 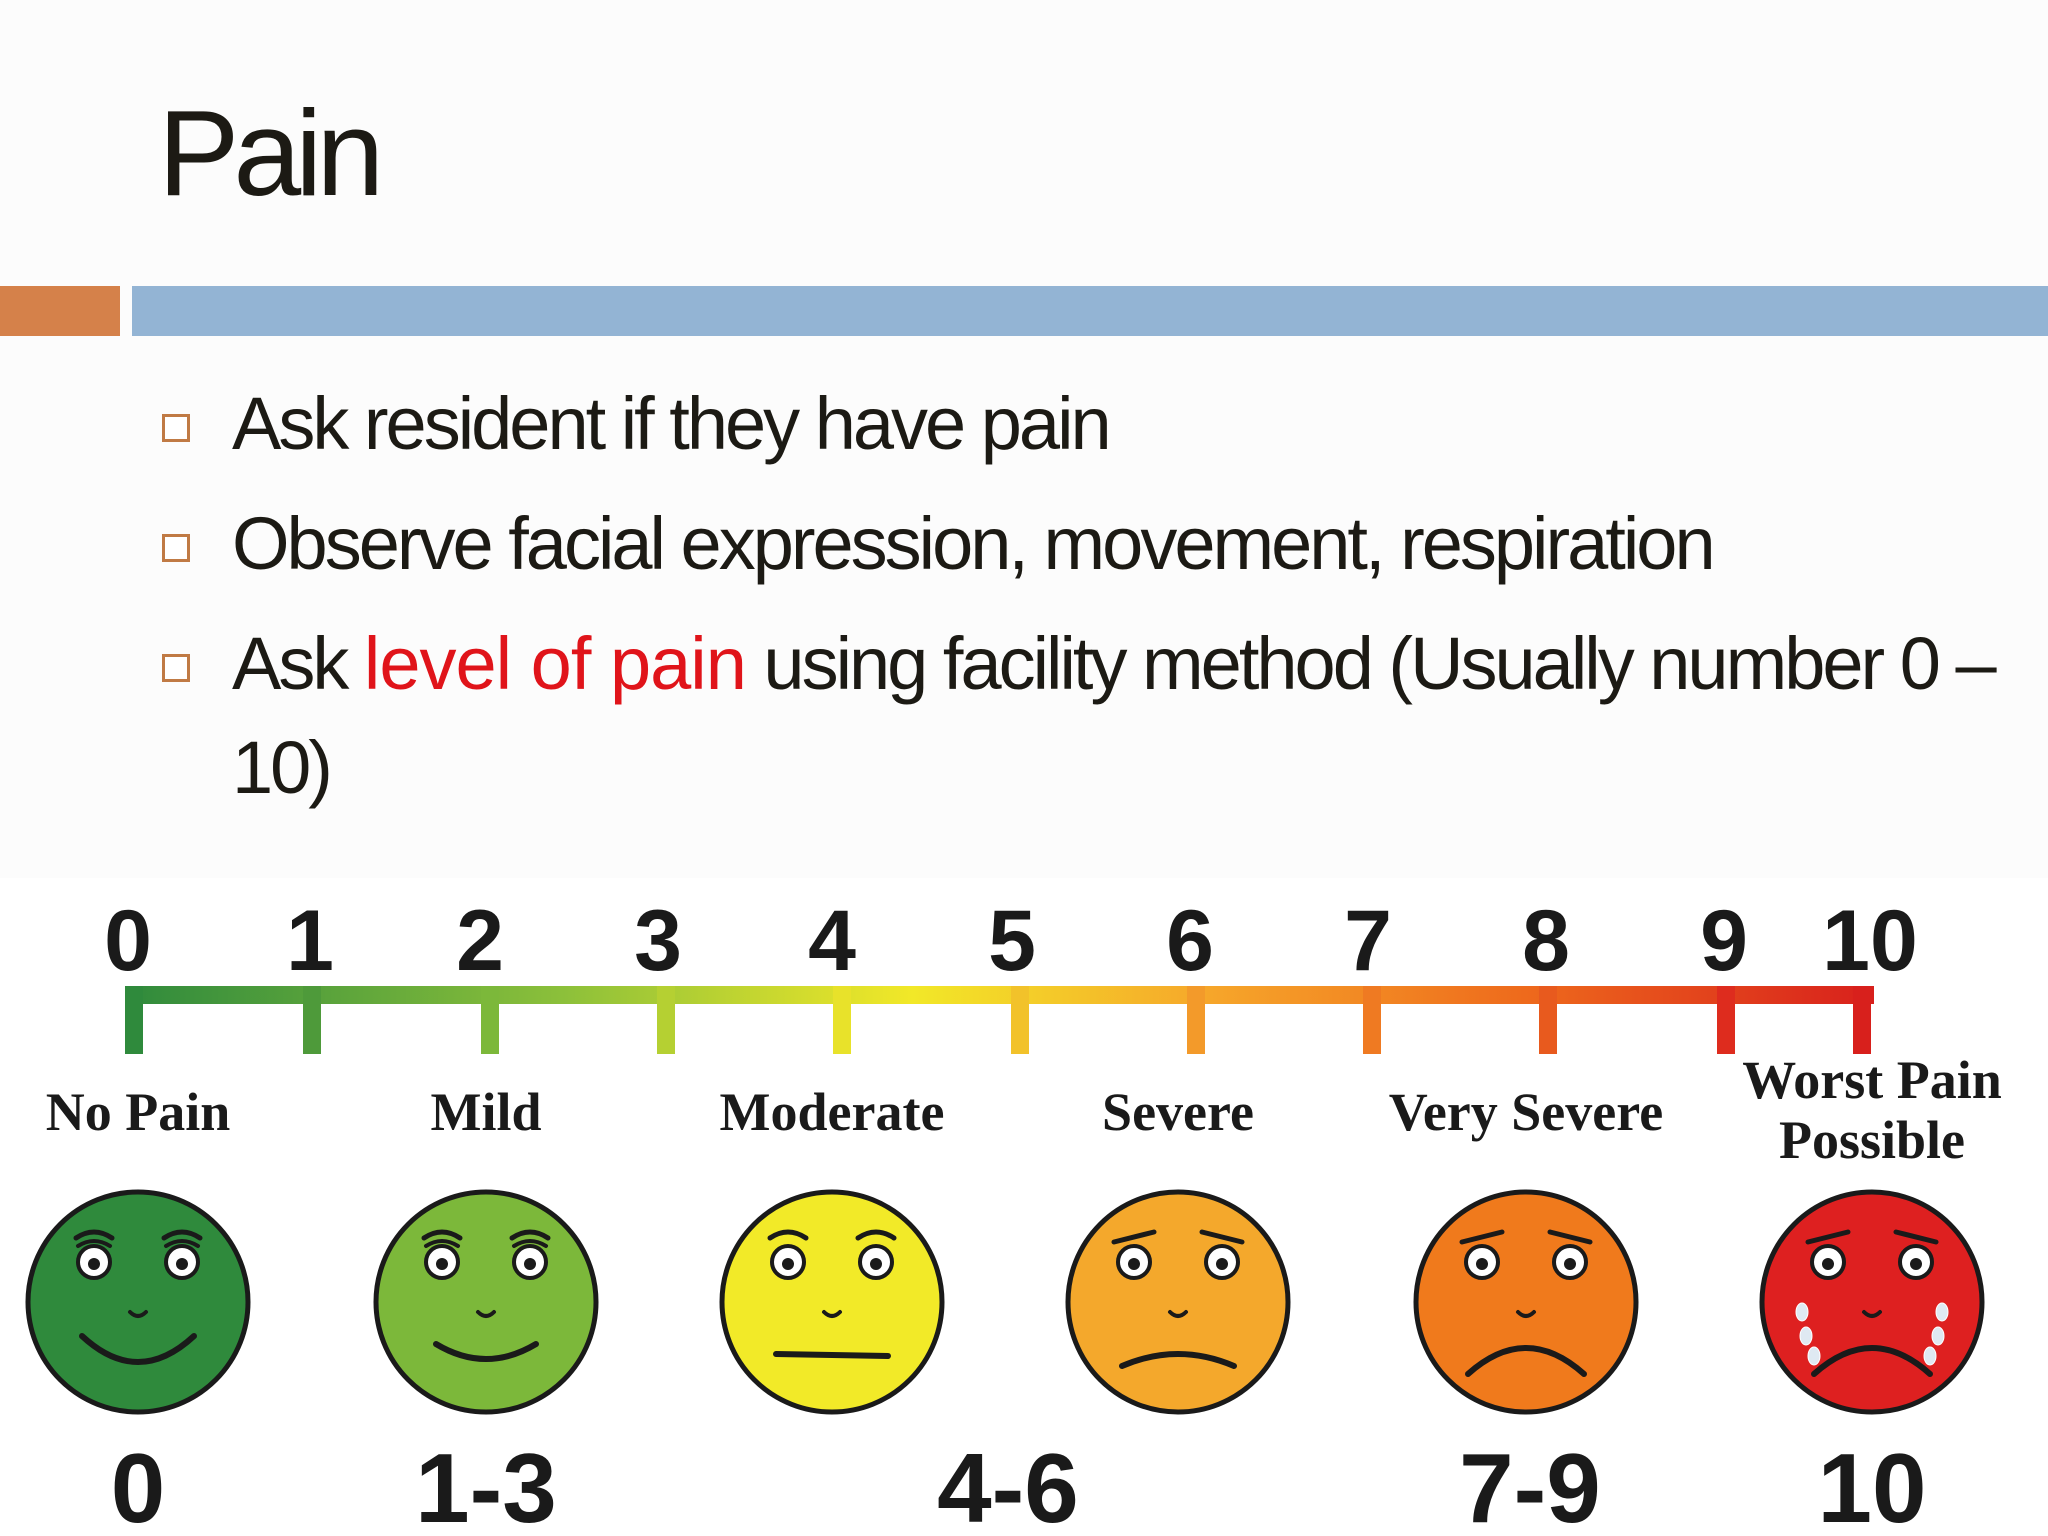 I want to click on slide-title: Pain, so click(x=271, y=153).